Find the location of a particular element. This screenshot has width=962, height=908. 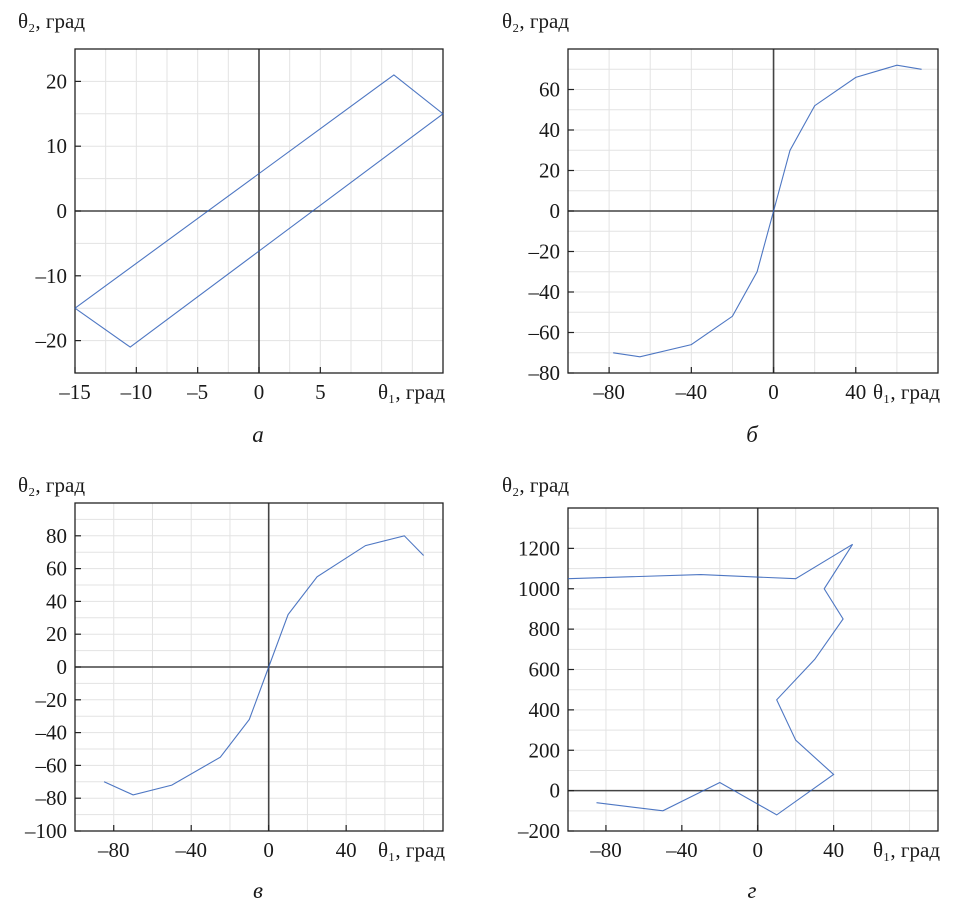

xlabel-a: θ₁, град is located at coordinates (411, 392).